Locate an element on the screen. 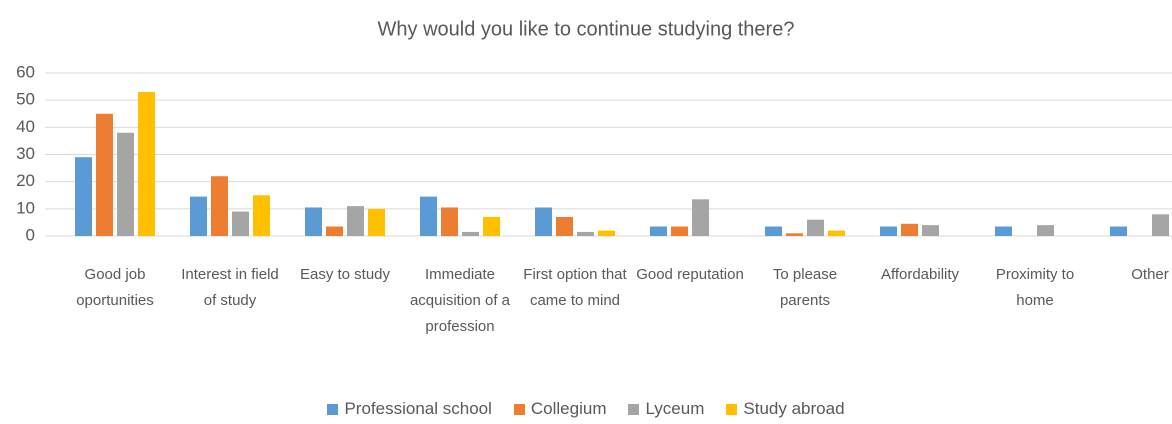 The width and height of the screenshot is (1172, 424). legend-label: Collegium is located at coordinates (568, 408).